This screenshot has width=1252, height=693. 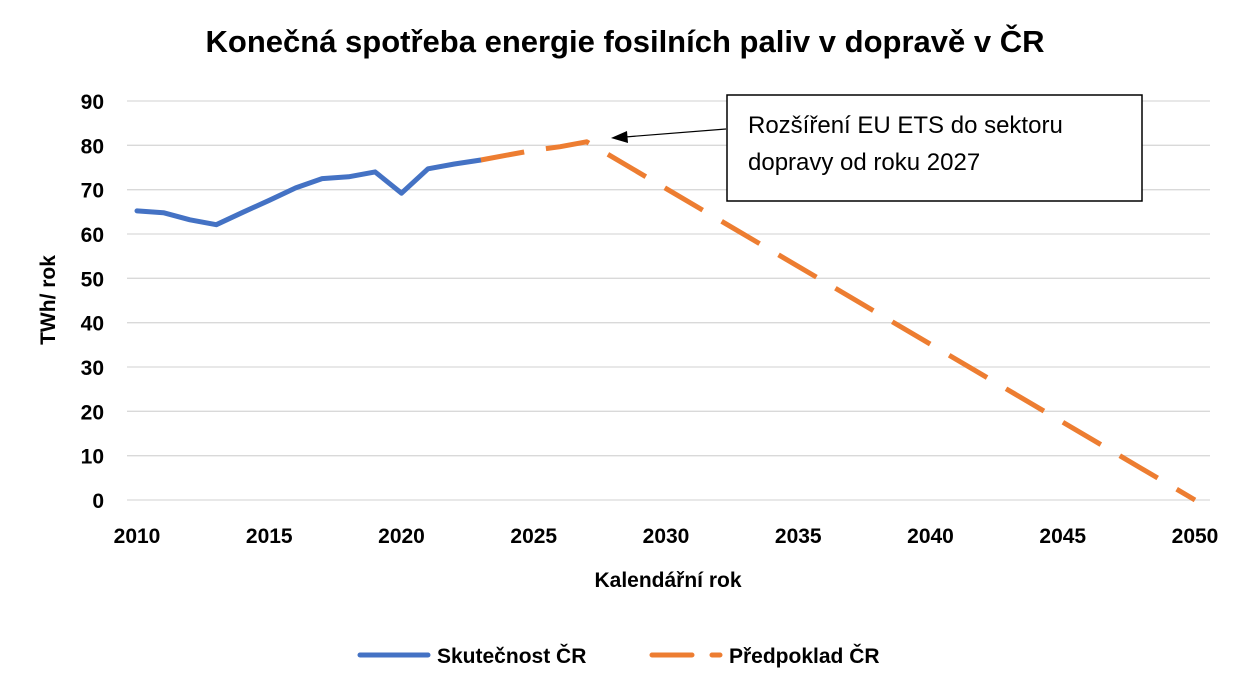 I want to click on y-tick-80: 80, so click(x=92, y=146).